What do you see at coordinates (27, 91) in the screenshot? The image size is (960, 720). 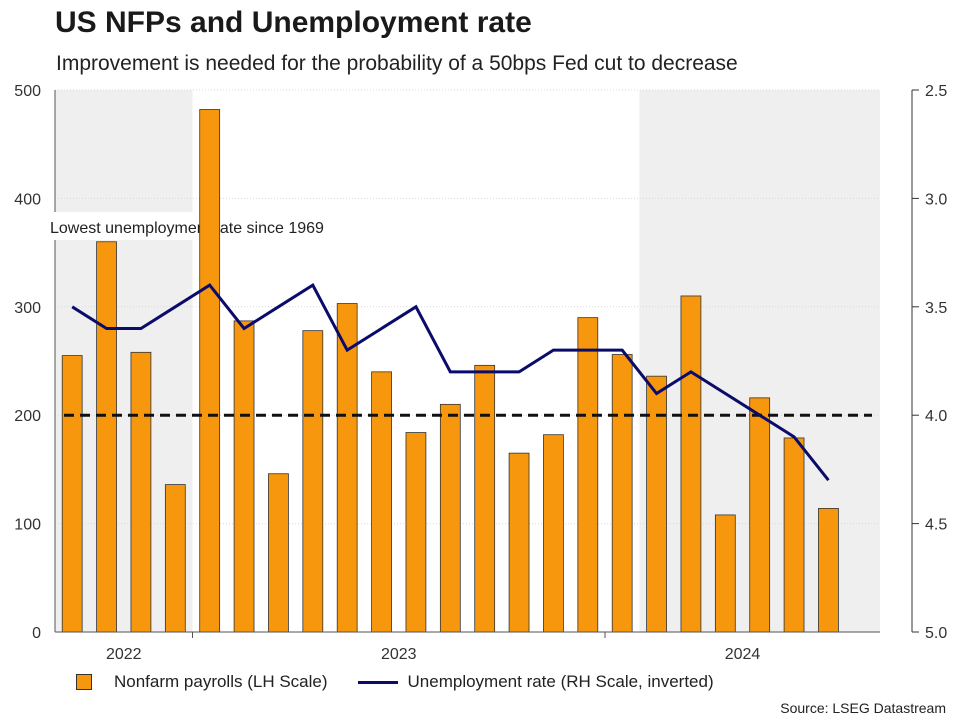 I see `left-tick-label: 500` at bounding box center [27, 91].